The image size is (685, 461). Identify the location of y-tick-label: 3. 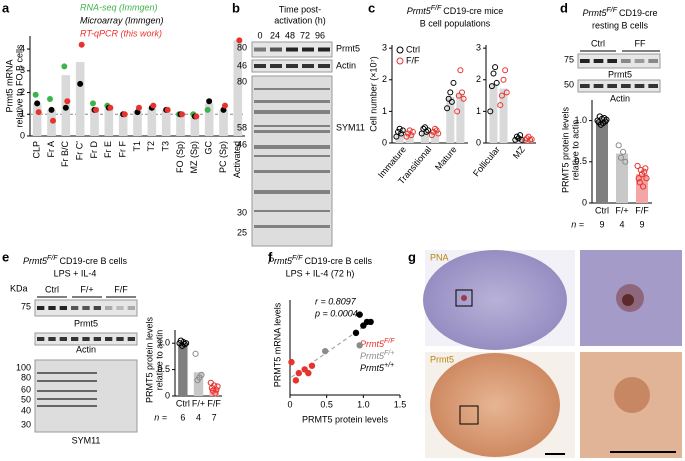
(22, 70).